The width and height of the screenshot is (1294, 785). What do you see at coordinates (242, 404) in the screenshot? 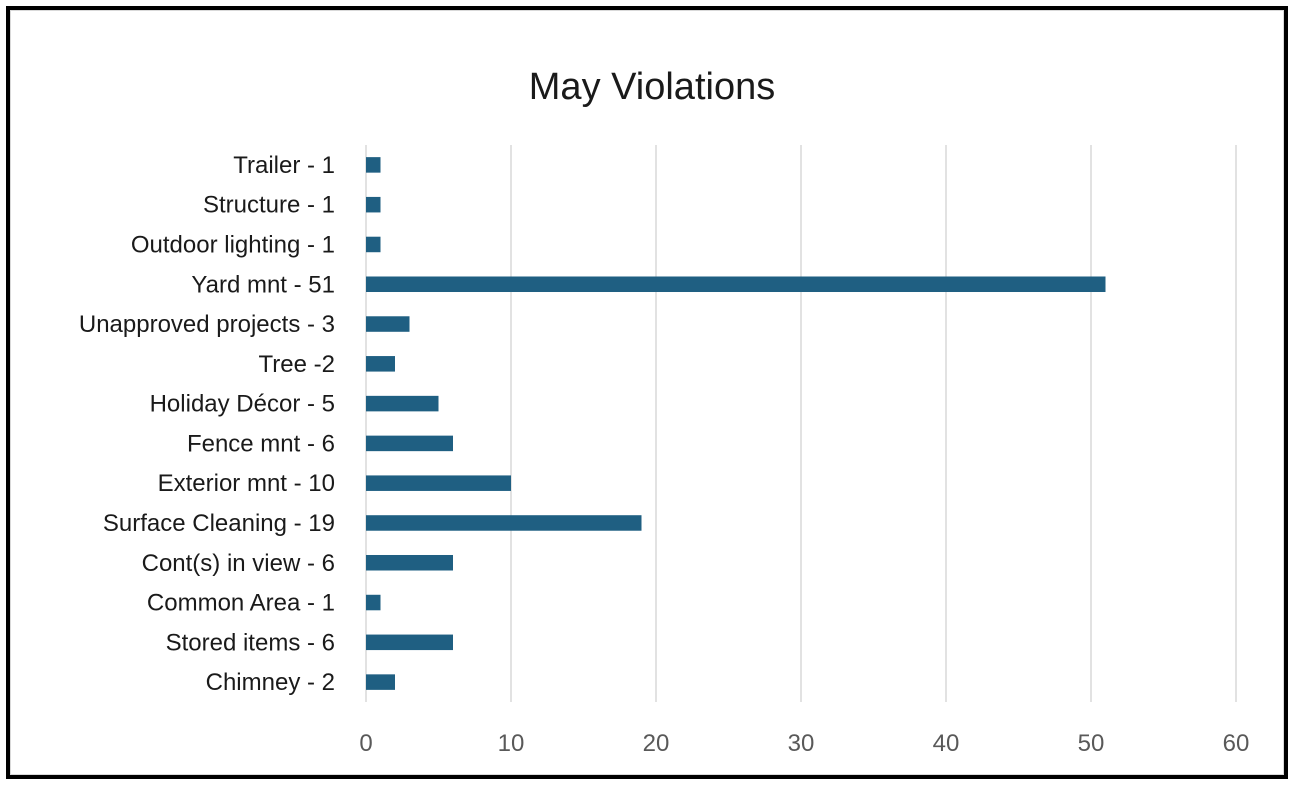
I see `category-label: Holiday Décor - 5` at bounding box center [242, 404].